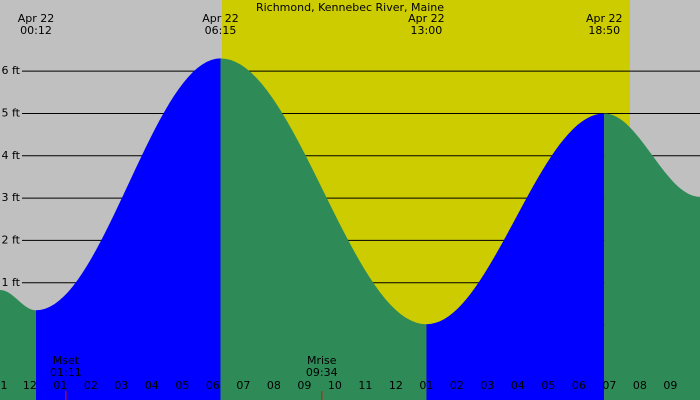 Image resolution: width=700 pixels, height=400 pixels. I want to click on x-tick-label: 10, so click(335, 385).